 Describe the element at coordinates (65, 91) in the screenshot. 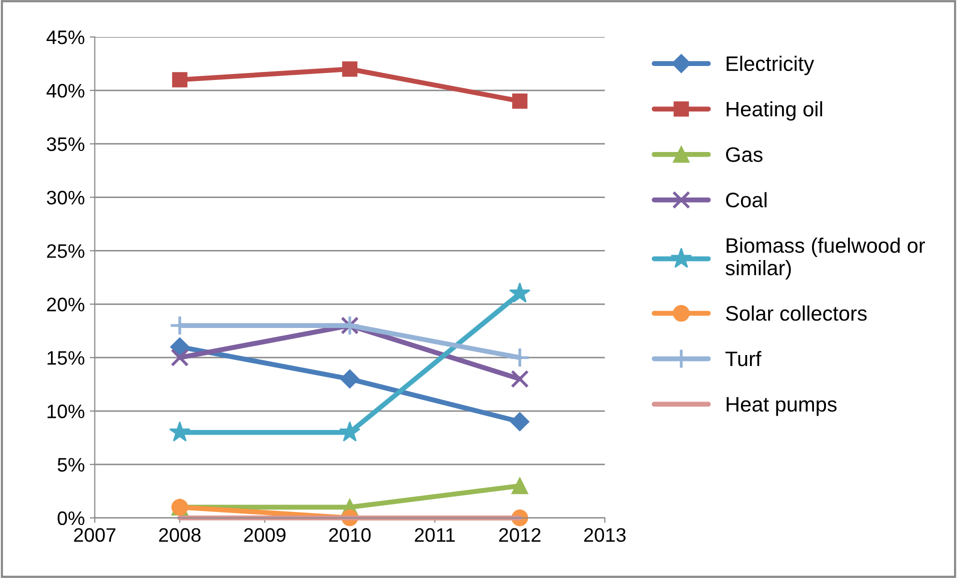

I see `y-tick-label: 40%` at that location.